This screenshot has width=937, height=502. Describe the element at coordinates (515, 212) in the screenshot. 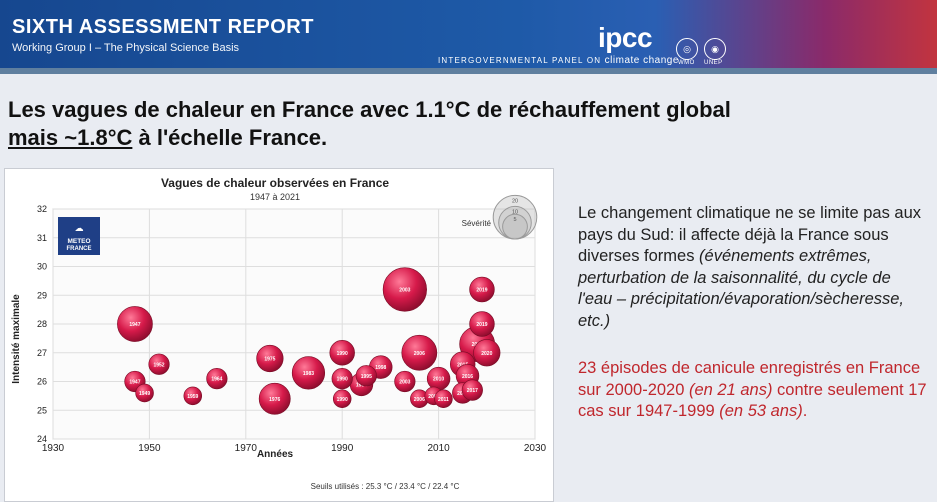

I see `severity-legend-value: 10` at that location.